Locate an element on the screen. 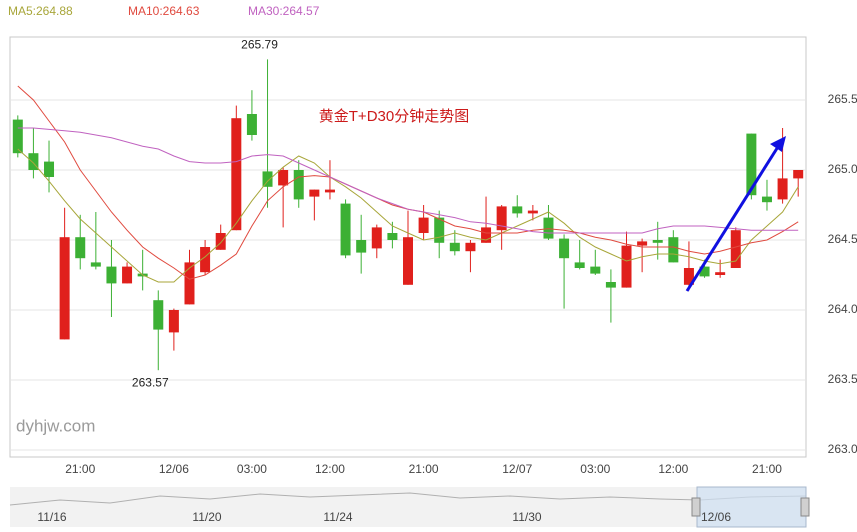  y-tick-label: 263.00 is located at coordinates (842, 449).